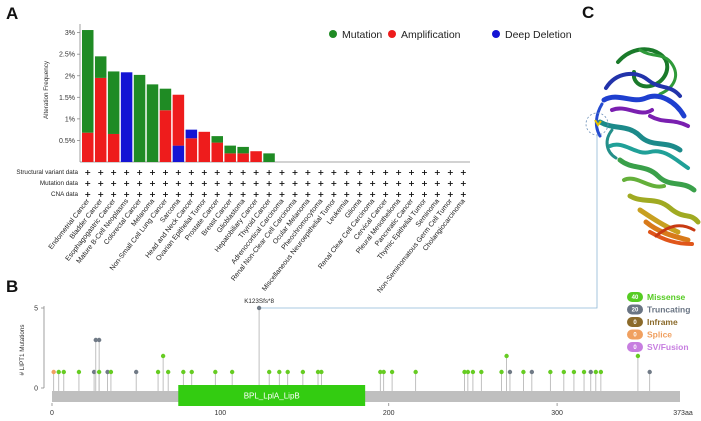 This screenshot has height=421, width=701. Describe the element at coordinates (53, 372) in the screenshot. I see `lollipop-head-splice` at that location.